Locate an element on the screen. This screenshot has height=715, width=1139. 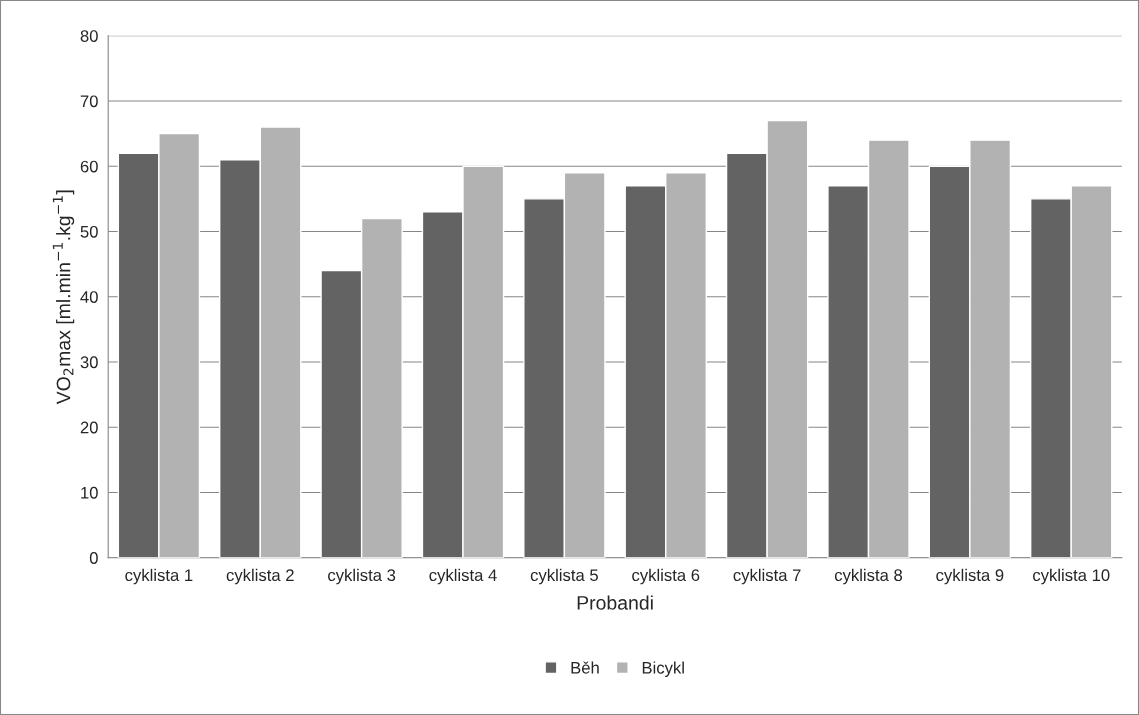
x-tick-label: cyklista 4 is located at coordinates (463, 576).